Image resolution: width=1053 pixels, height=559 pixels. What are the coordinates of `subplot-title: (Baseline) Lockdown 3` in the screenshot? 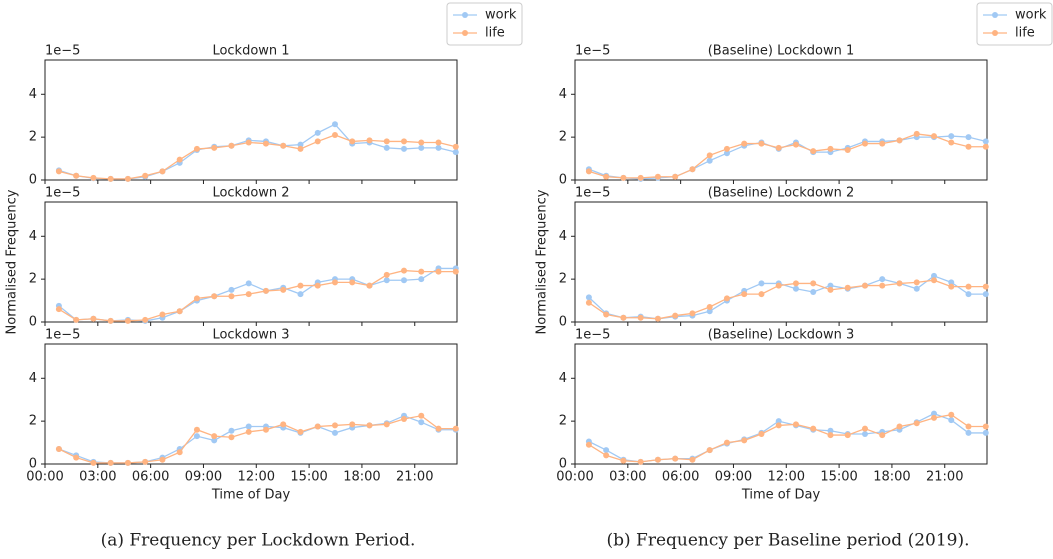 It's located at (781, 335).